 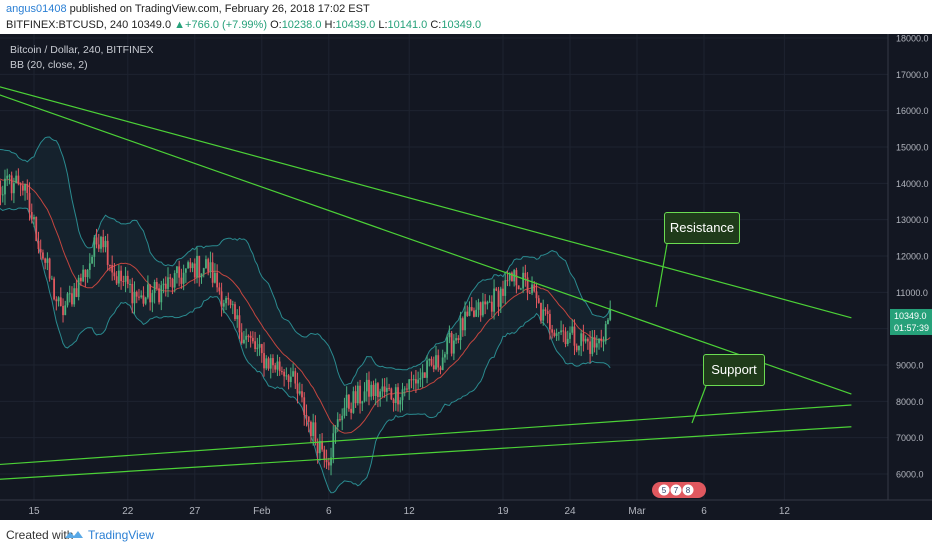 I want to click on low-value: 10141.0, so click(x=407, y=25).